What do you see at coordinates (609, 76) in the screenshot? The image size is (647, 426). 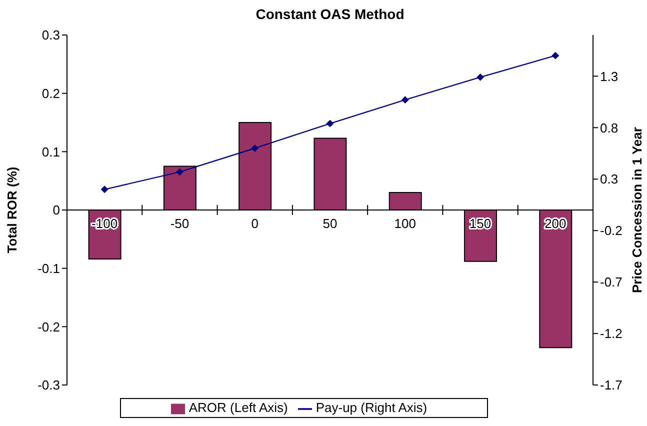 I see `y2-tick-label: 1.3` at bounding box center [609, 76].